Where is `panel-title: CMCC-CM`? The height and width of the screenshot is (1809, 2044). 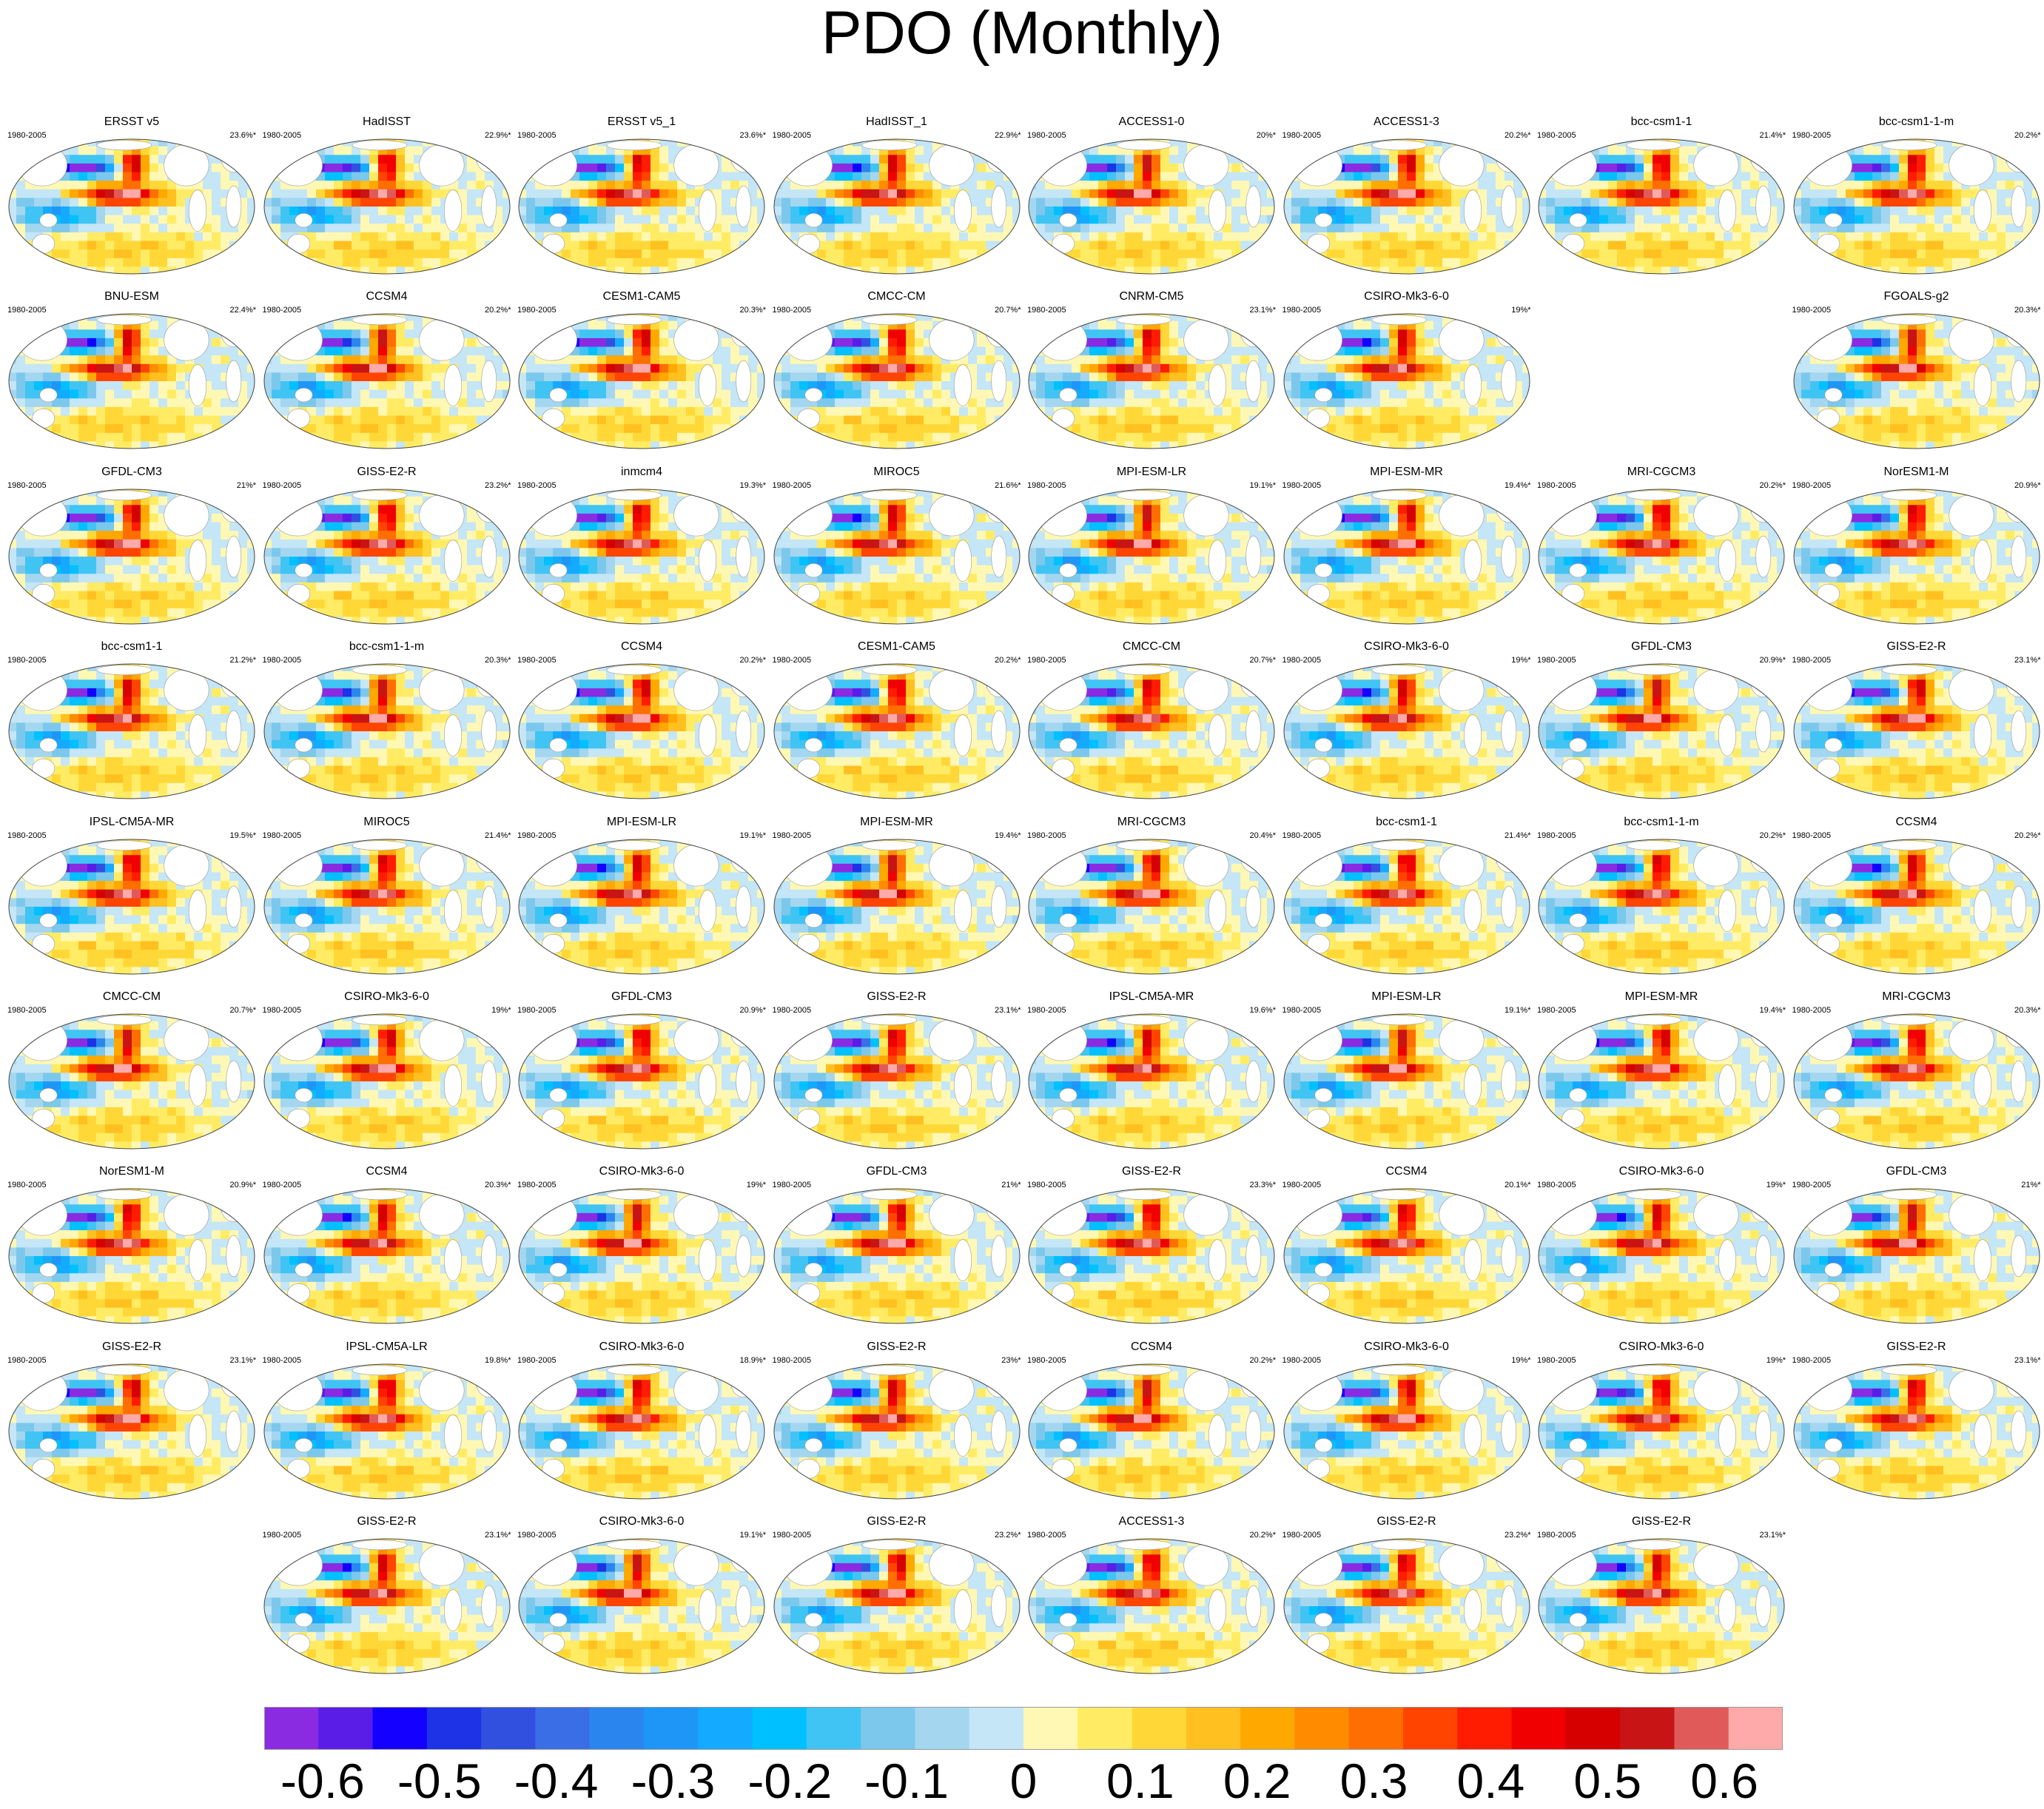 panel-title: CMCC-CM is located at coordinates (1151, 647).